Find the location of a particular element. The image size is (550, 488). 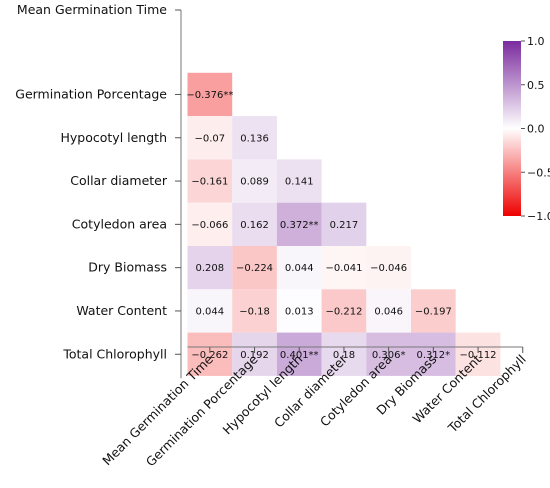

colorbar-tick-label: 0.0 is located at coordinates (536, 129).